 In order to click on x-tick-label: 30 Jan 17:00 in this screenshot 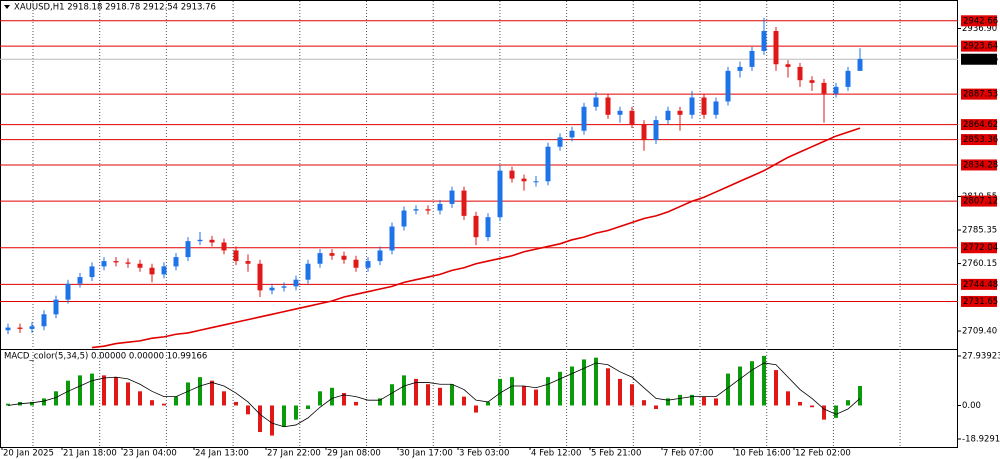, I will do `click(426, 454)`.